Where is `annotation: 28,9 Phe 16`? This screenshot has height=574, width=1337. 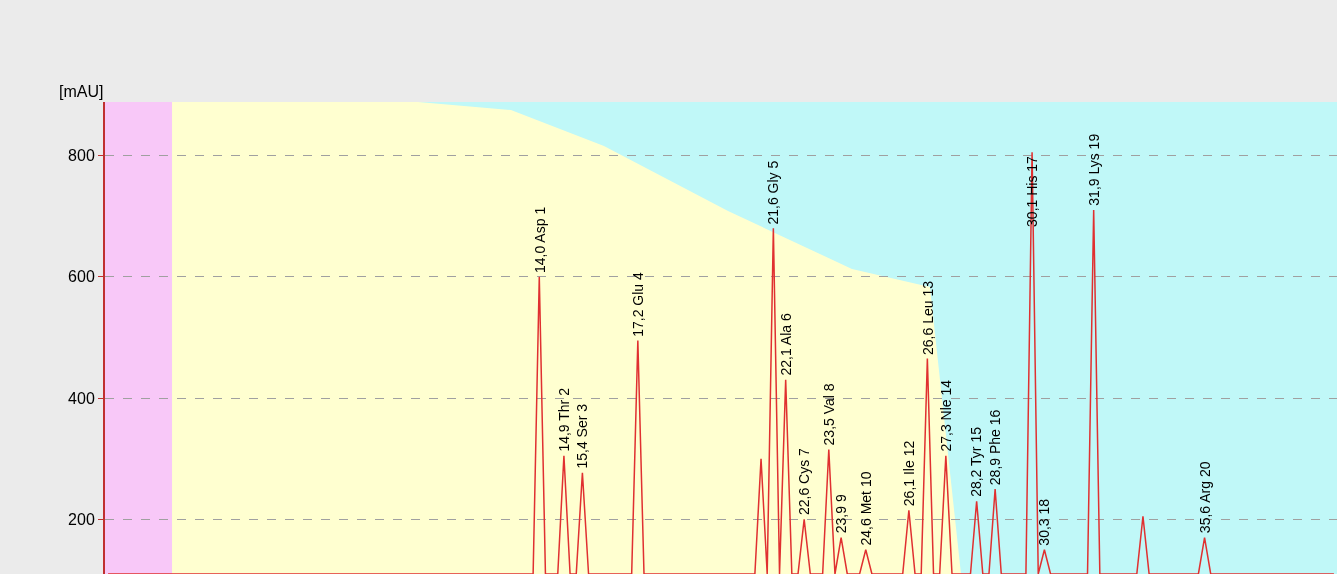
annotation: 28,9 Phe 16 is located at coordinates (995, 447).